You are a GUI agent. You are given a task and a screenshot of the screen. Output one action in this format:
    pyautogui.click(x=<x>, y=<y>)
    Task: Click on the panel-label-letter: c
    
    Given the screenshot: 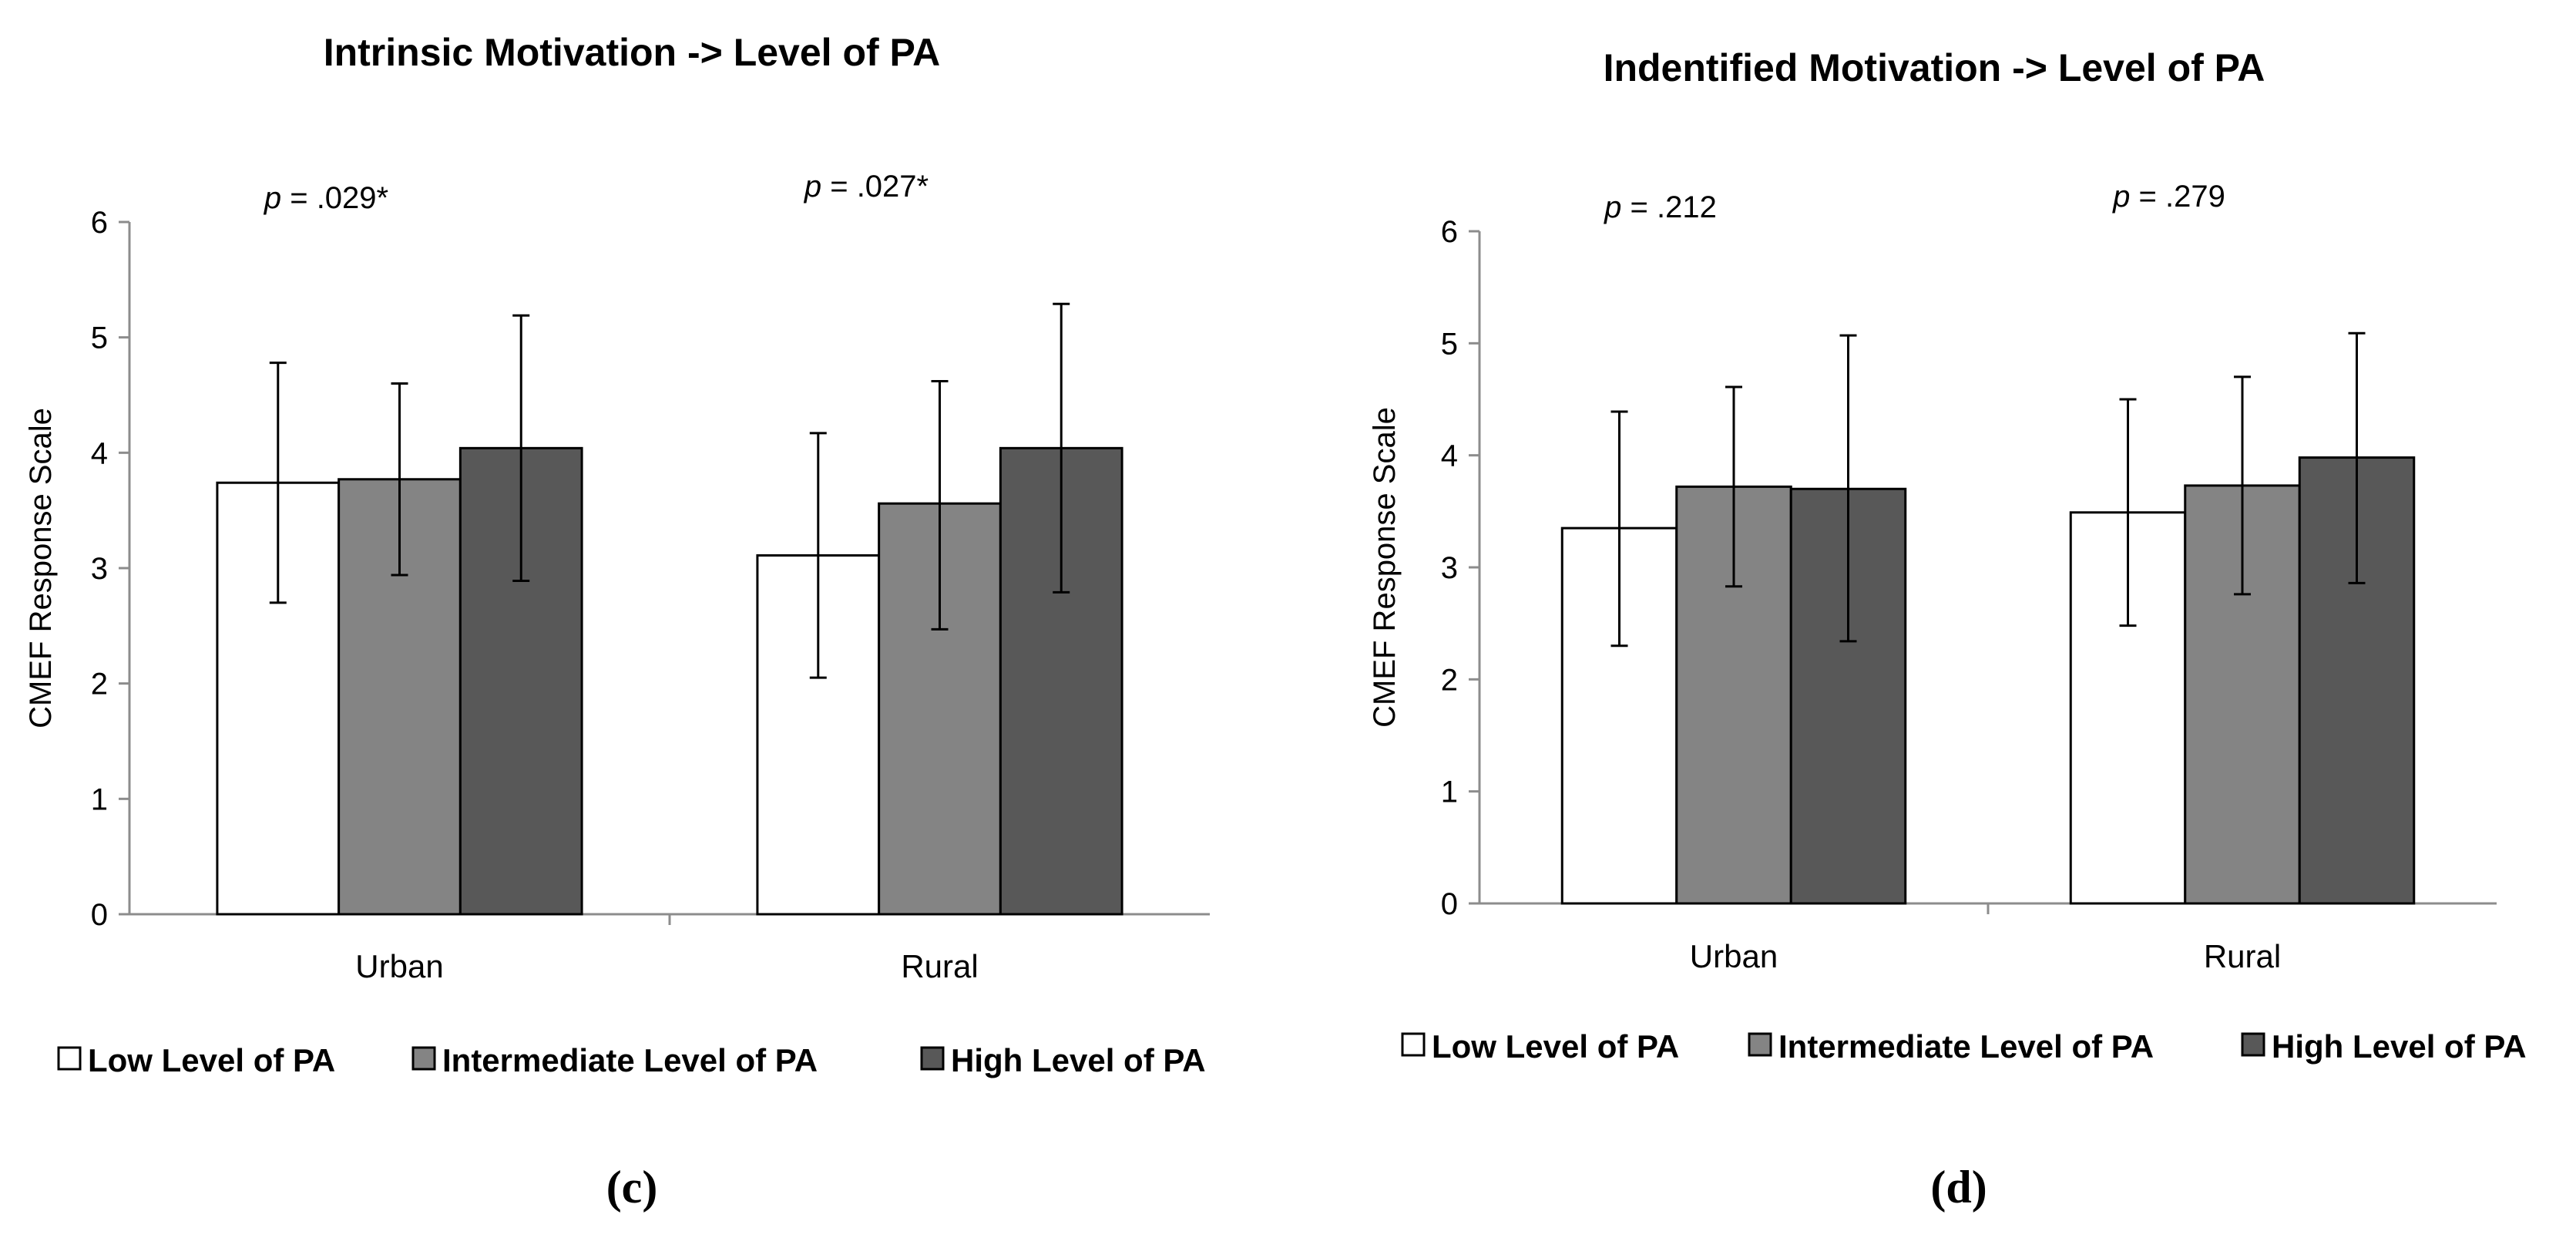 What is the action you would take?
    pyautogui.click(x=632, y=1187)
    